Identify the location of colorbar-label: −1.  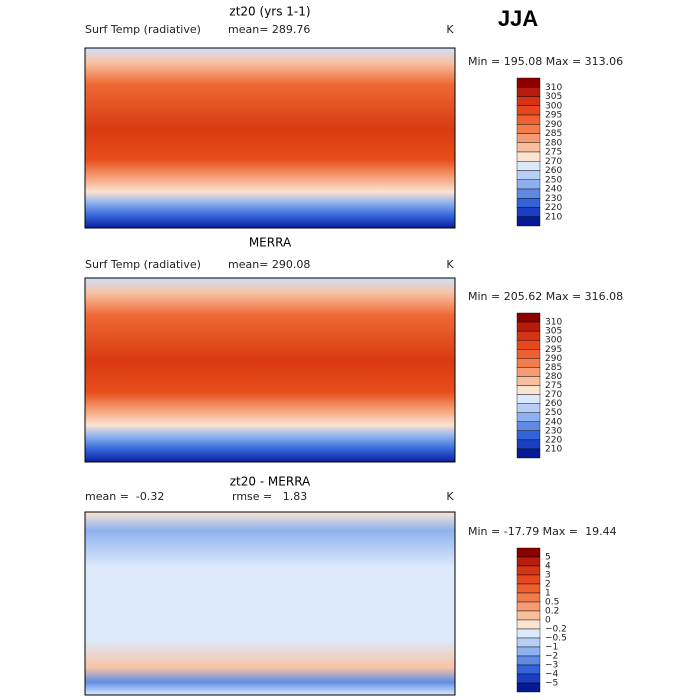
(551, 648).